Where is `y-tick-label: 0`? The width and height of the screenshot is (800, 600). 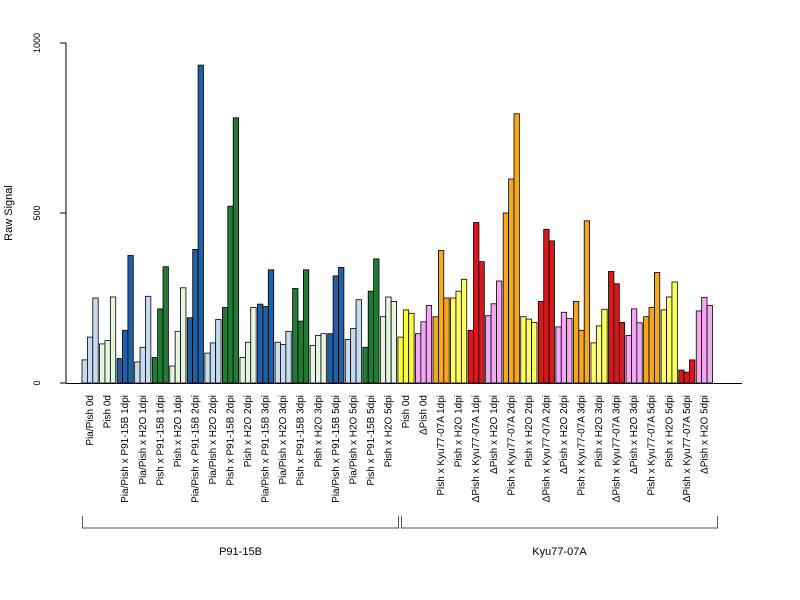
y-tick-label: 0 is located at coordinates (37, 382).